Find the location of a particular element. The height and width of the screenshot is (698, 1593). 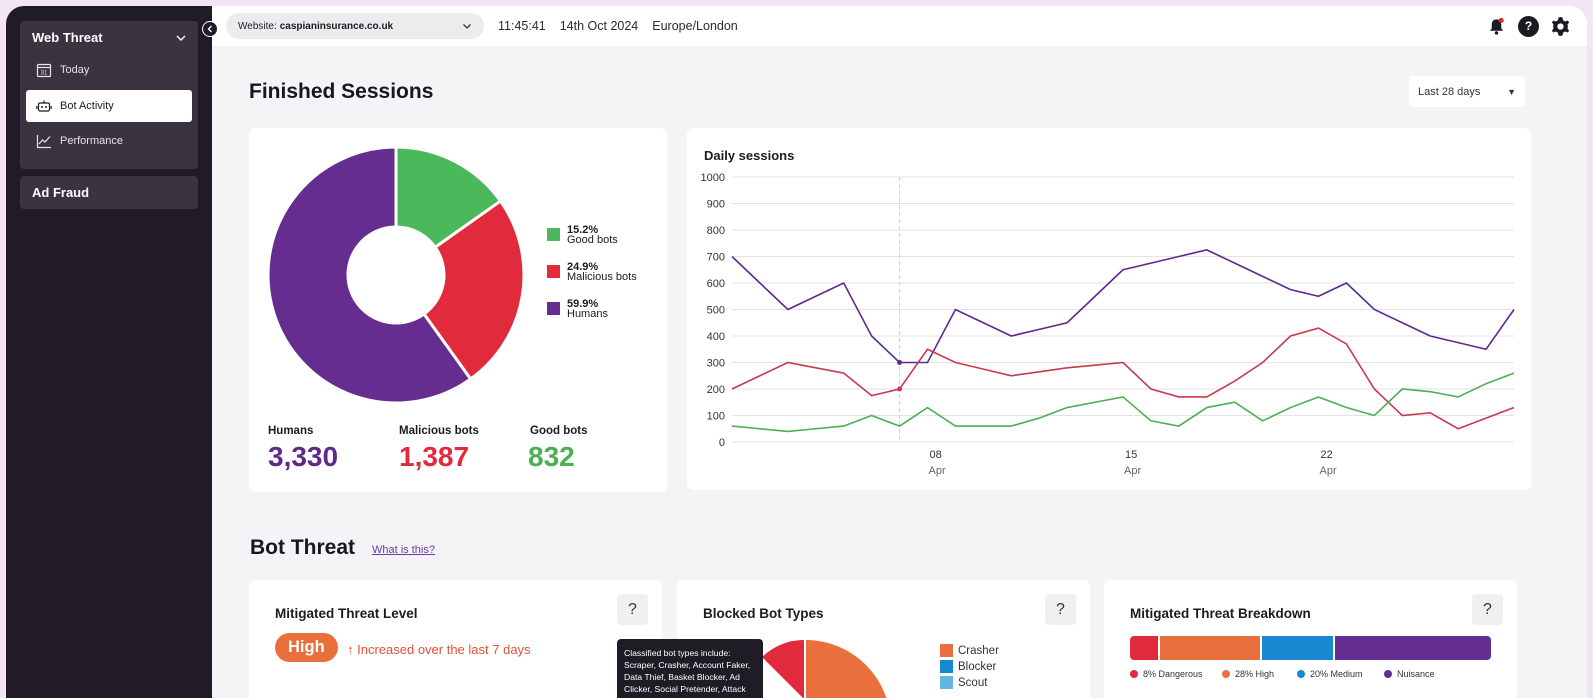

legend-label: Nuisance is located at coordinates (1416, 674).